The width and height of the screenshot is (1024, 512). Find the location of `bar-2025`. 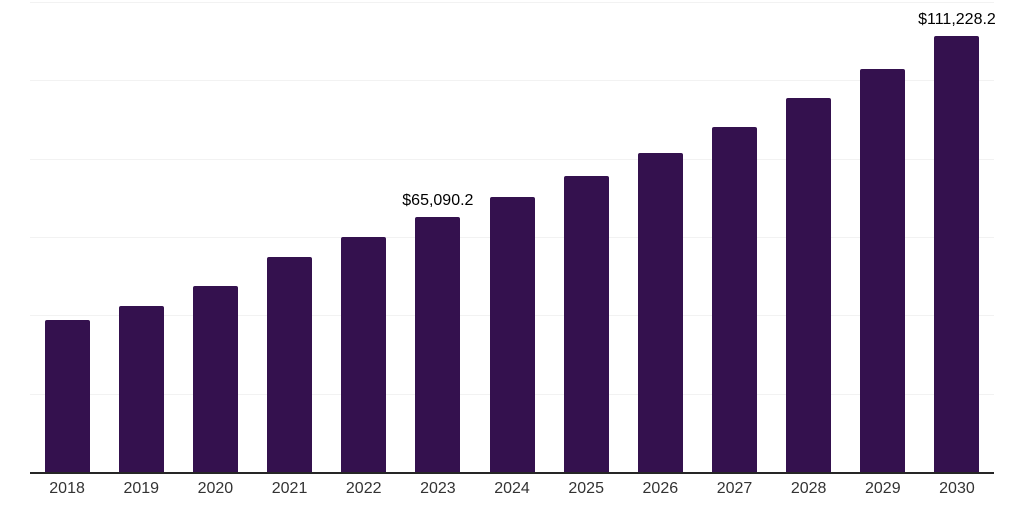

bar-2025 is located at coordinates (586, 323).